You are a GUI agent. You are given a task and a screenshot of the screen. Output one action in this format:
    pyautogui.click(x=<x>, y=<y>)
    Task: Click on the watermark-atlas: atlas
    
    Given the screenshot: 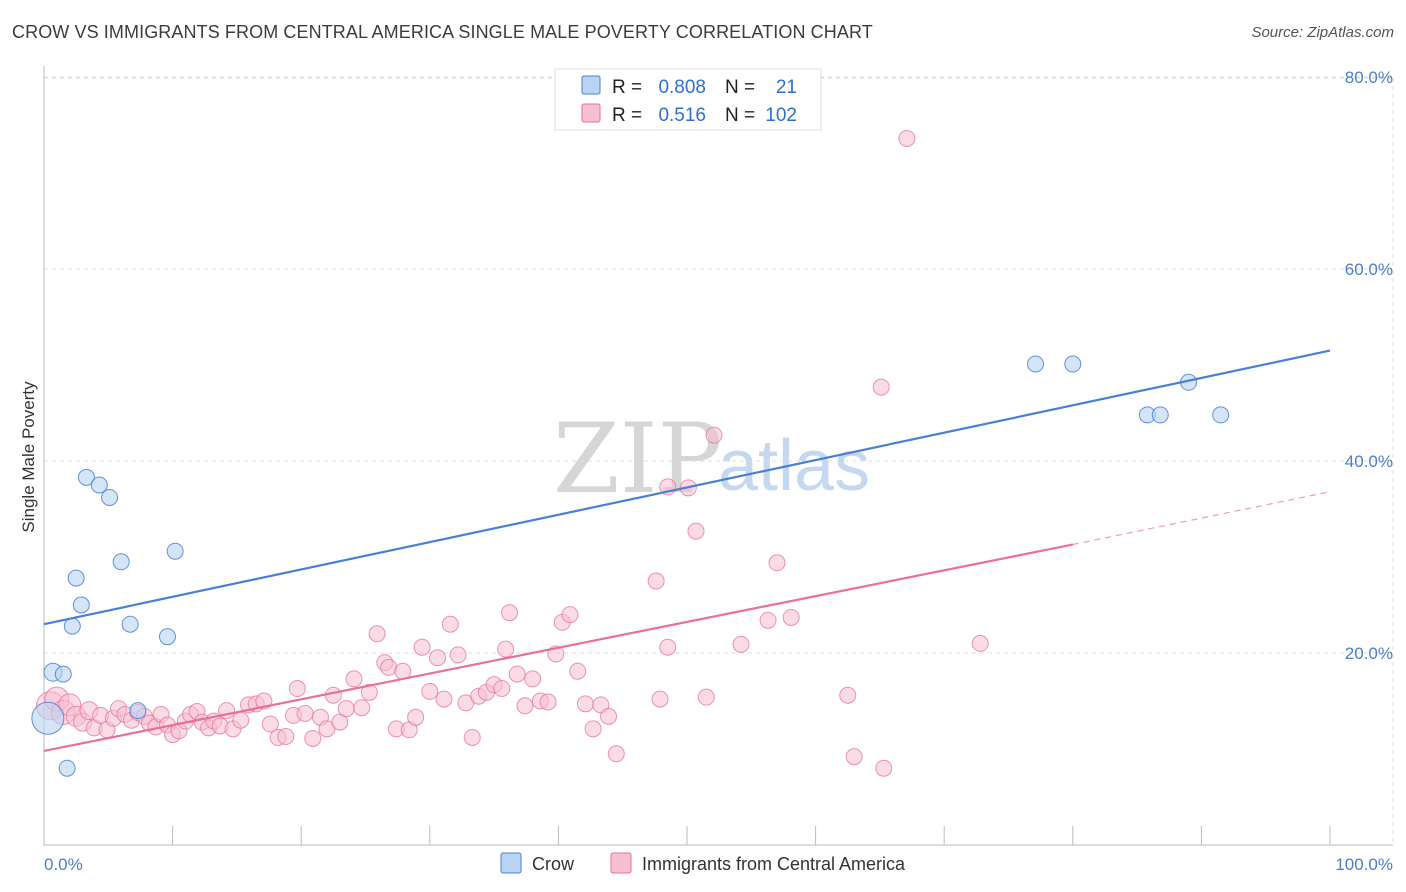 What is the action you would take?
    pyautogui.click(x=794, y=466)
    